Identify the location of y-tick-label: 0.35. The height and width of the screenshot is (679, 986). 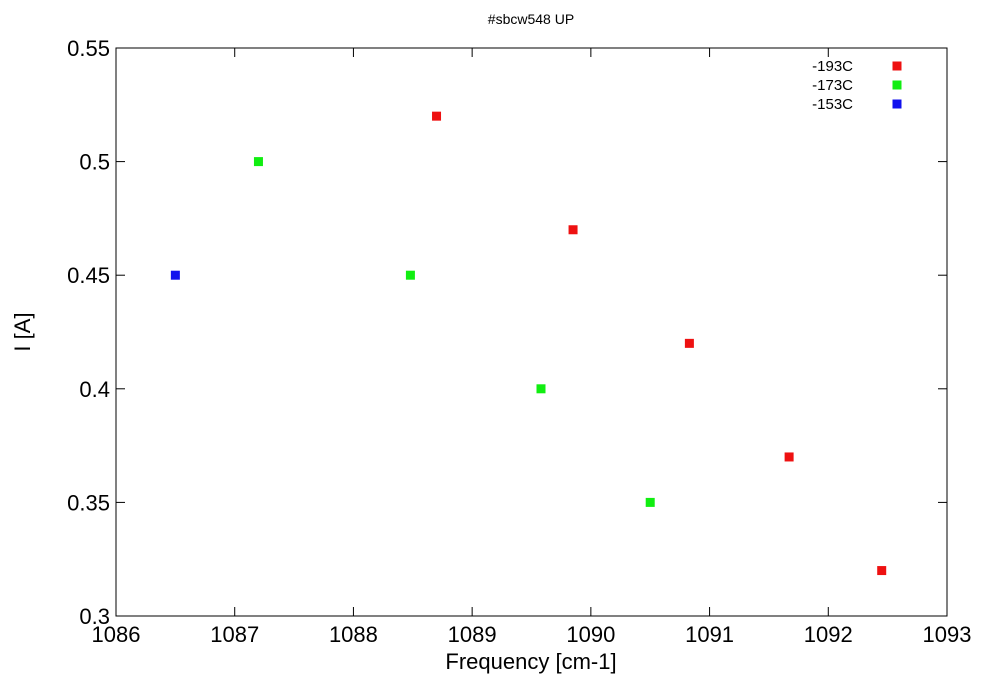
(88, 502).